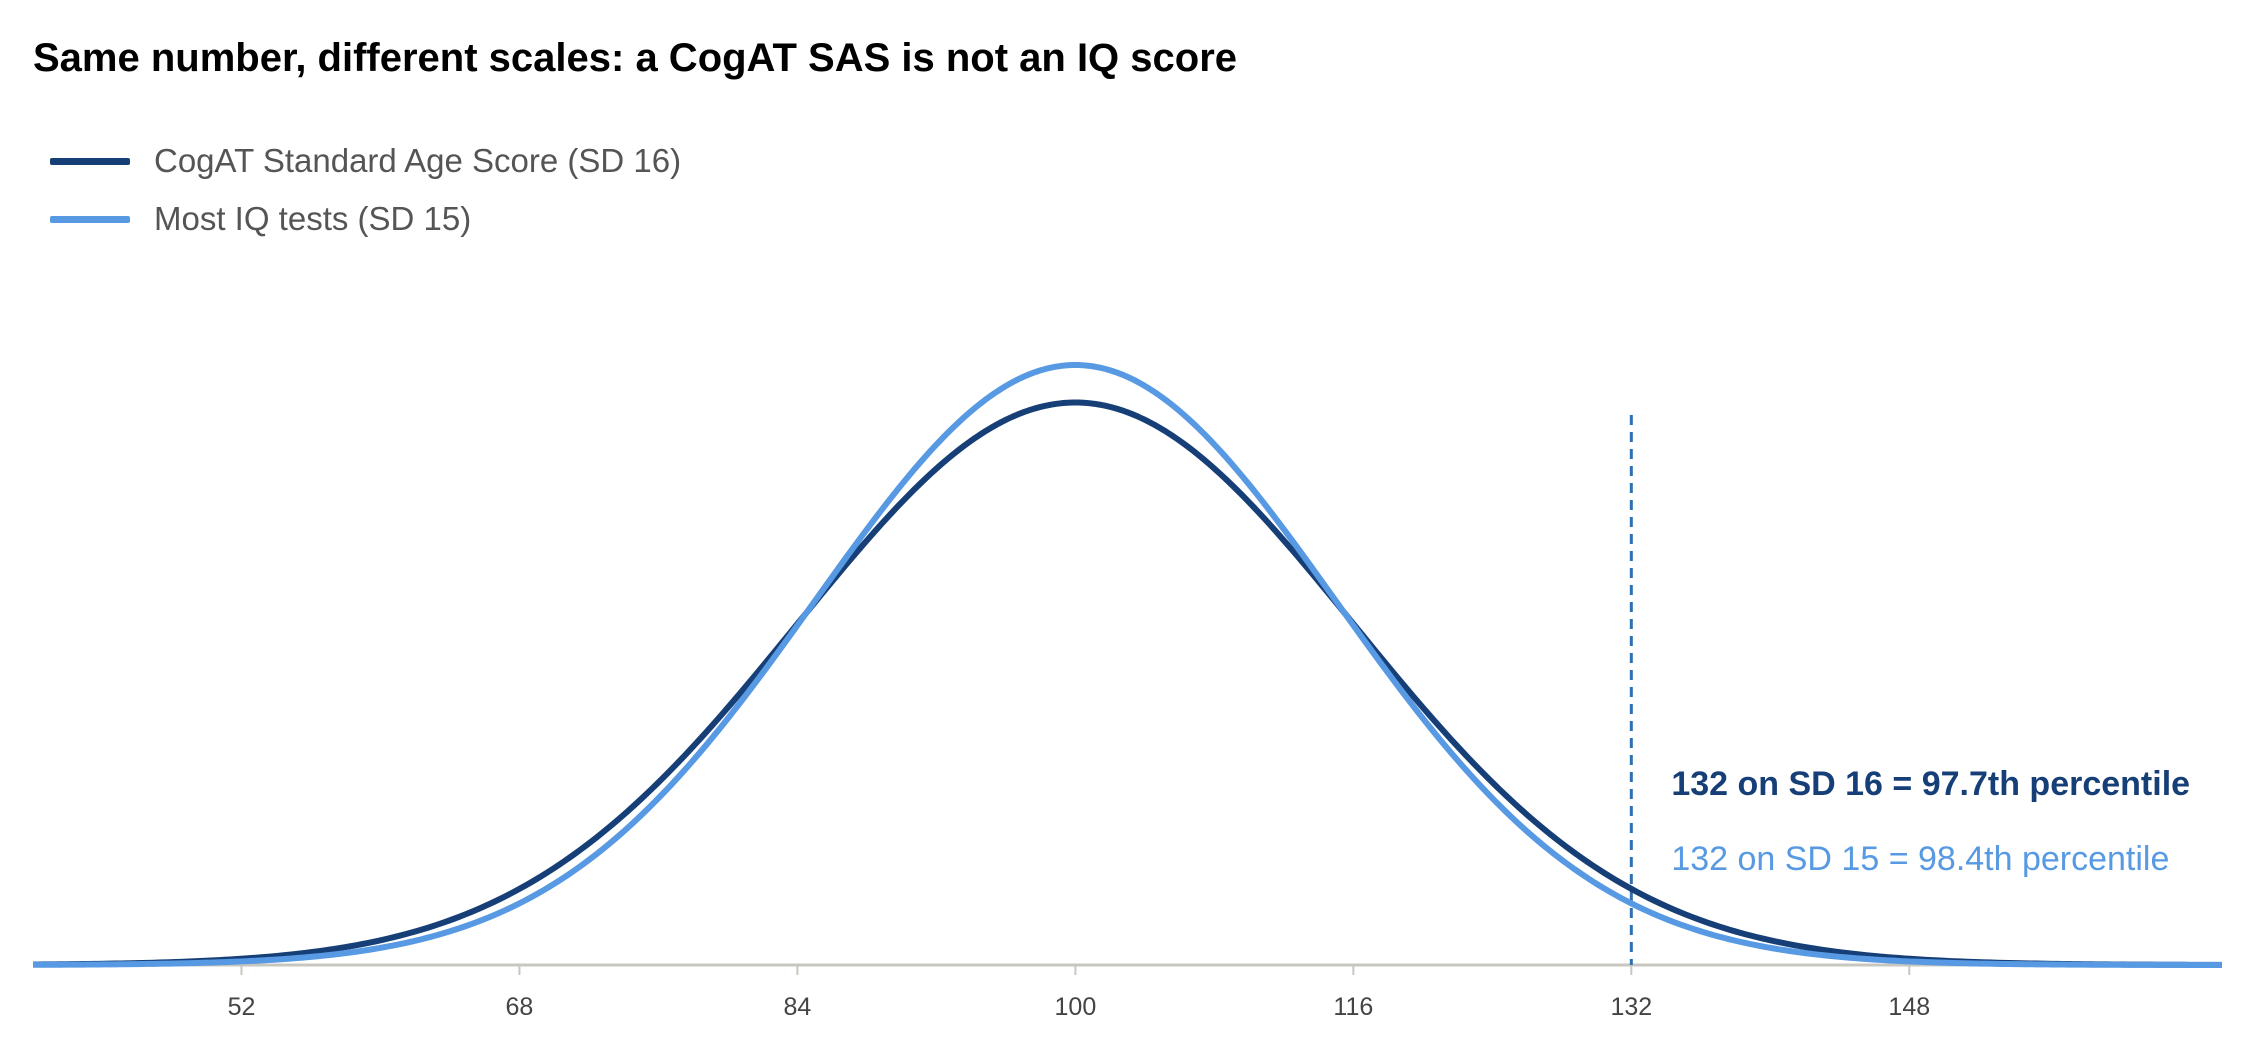 This screenshot has width=2256, height=1040. Describe the element at coordinates (1909, 1007) in the screenshot. I see `x-tick-label: 148` at that location.